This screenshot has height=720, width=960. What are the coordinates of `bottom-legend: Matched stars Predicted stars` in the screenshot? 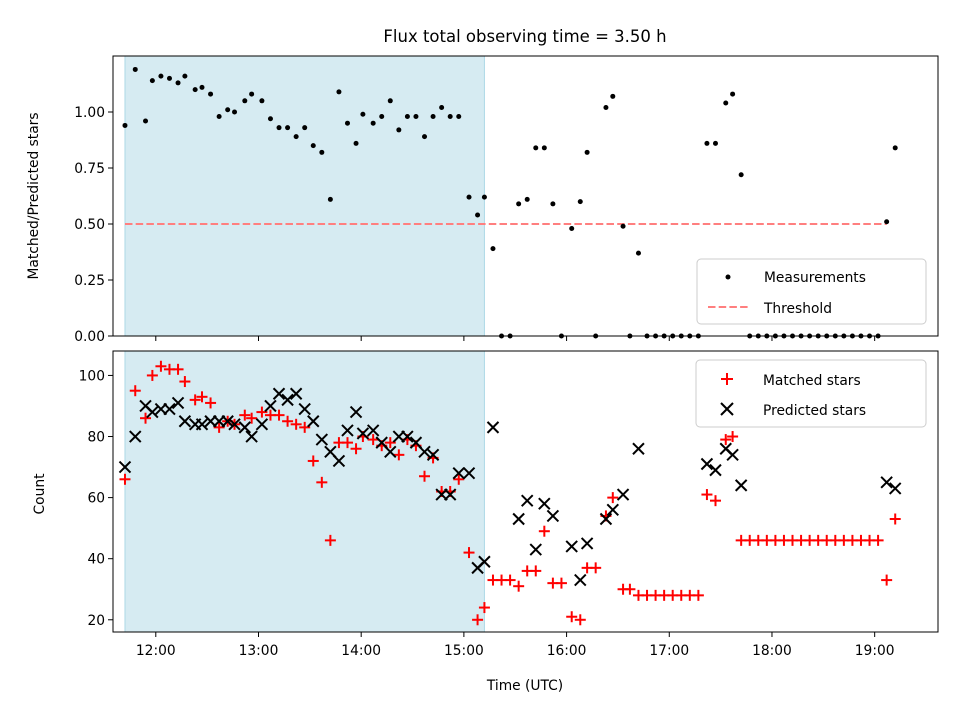 It's located at (811, 393).